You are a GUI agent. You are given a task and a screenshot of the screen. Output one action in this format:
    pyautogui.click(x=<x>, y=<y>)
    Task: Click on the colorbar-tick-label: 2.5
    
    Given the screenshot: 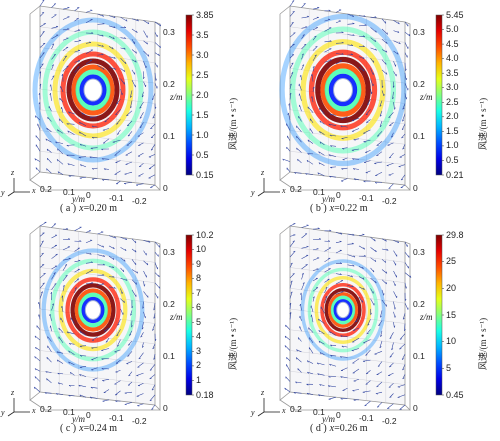 What is the action you would take?
    pyautogui.click(x=202, y=74)
    